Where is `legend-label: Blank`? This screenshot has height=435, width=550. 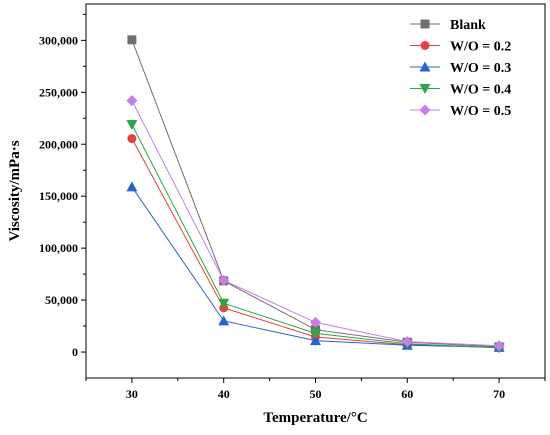
legend-label: Blank is located at coordinates (468, 25).